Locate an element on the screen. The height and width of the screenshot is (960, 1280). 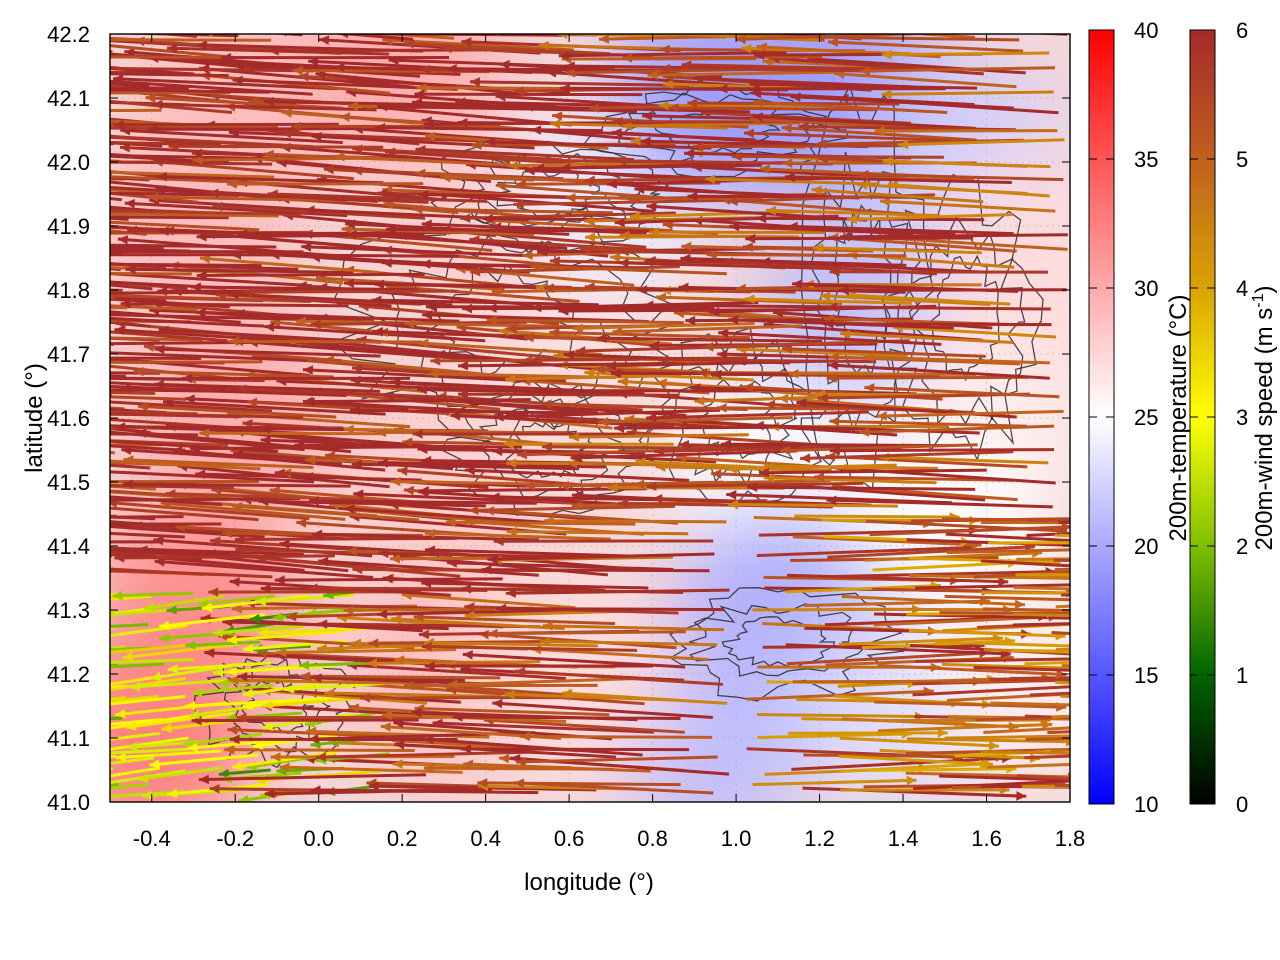
temperature-tick-label: 35 is located at coordinates (1146, 159).